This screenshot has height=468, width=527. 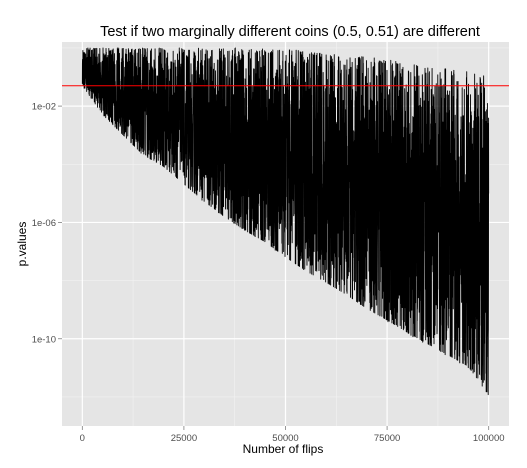 I want to click on y-tick-label: 1e-02, so click(x=44, y=107).